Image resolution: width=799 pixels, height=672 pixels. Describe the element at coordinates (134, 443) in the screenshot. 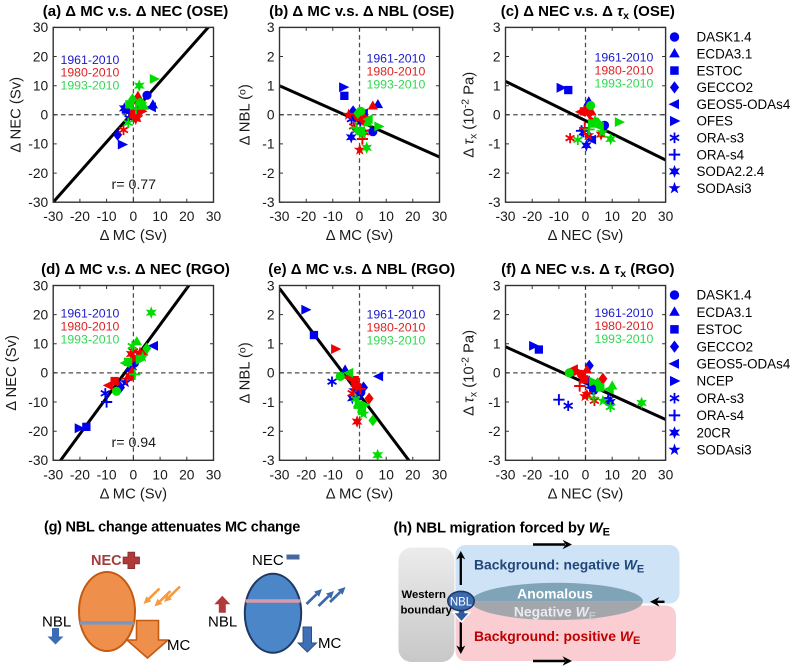

I see `svg-text: r= 0.94` at that location.